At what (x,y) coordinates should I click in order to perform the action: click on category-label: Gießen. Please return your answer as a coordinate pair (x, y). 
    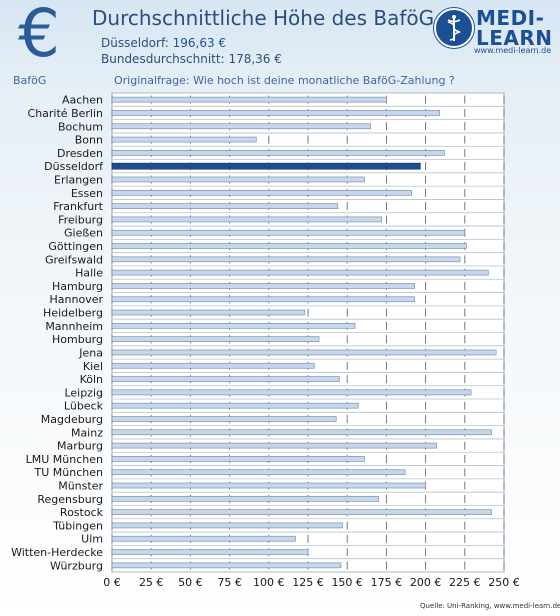
    Looking at the image, I should click on (83, 233).